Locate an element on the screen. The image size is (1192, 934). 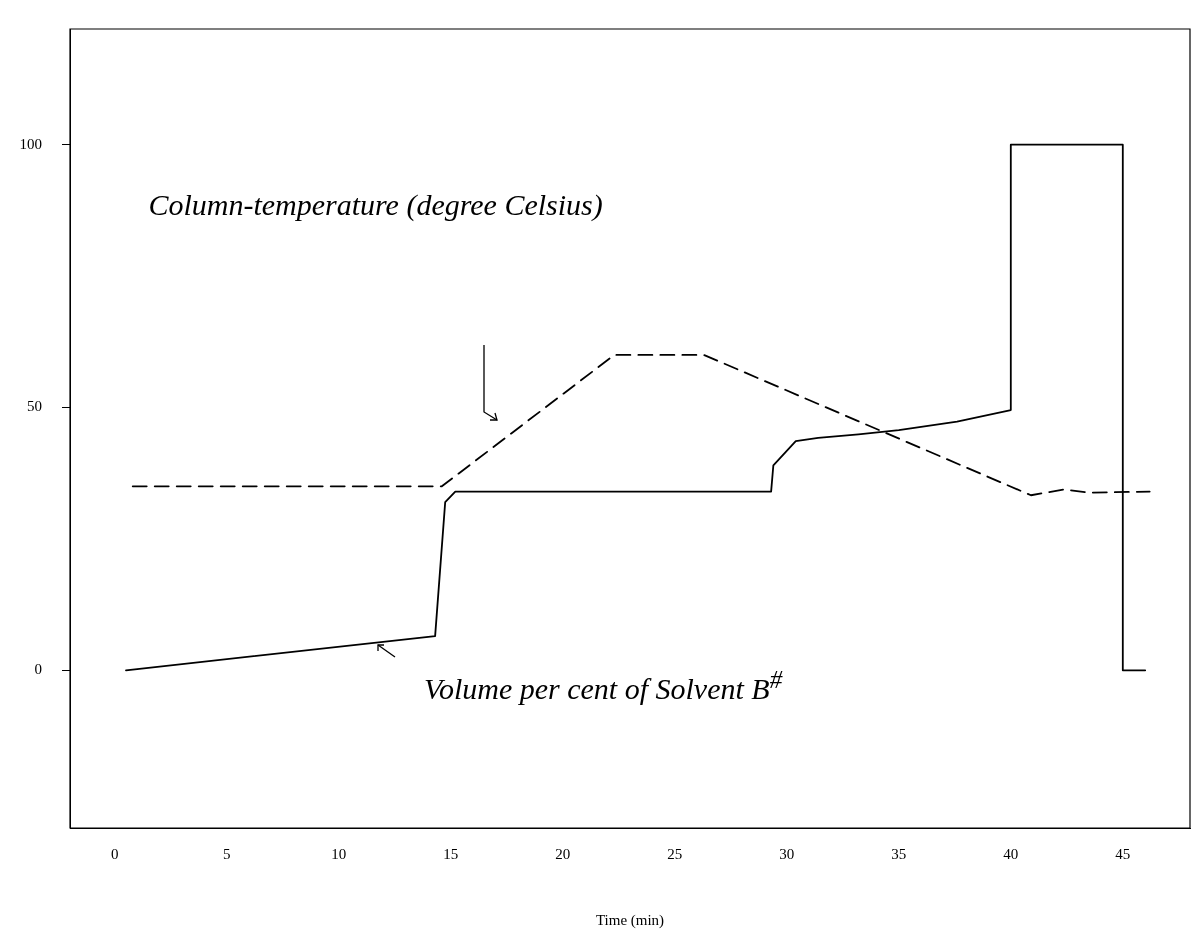
y-tick-label: 100 is located at coordinates (30, 143).